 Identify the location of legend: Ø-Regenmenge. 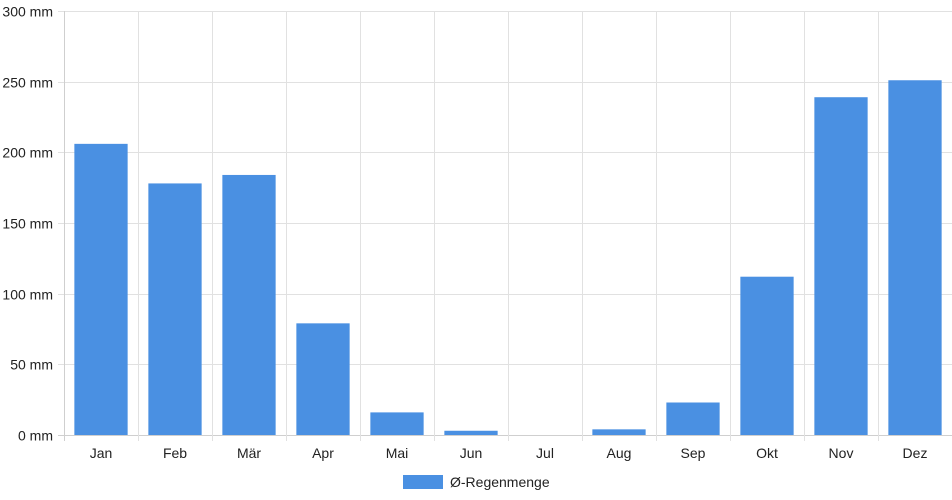
(476, 482).